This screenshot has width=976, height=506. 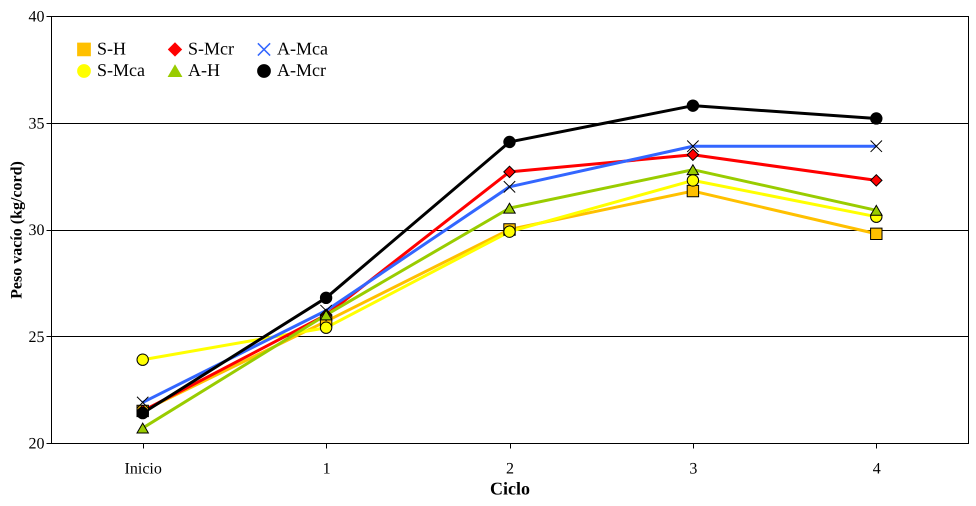 What do you see at coordinates (121, 70) in the screenshot?
I see `legend-label: S-Mca` at bounding box center [121, 70].